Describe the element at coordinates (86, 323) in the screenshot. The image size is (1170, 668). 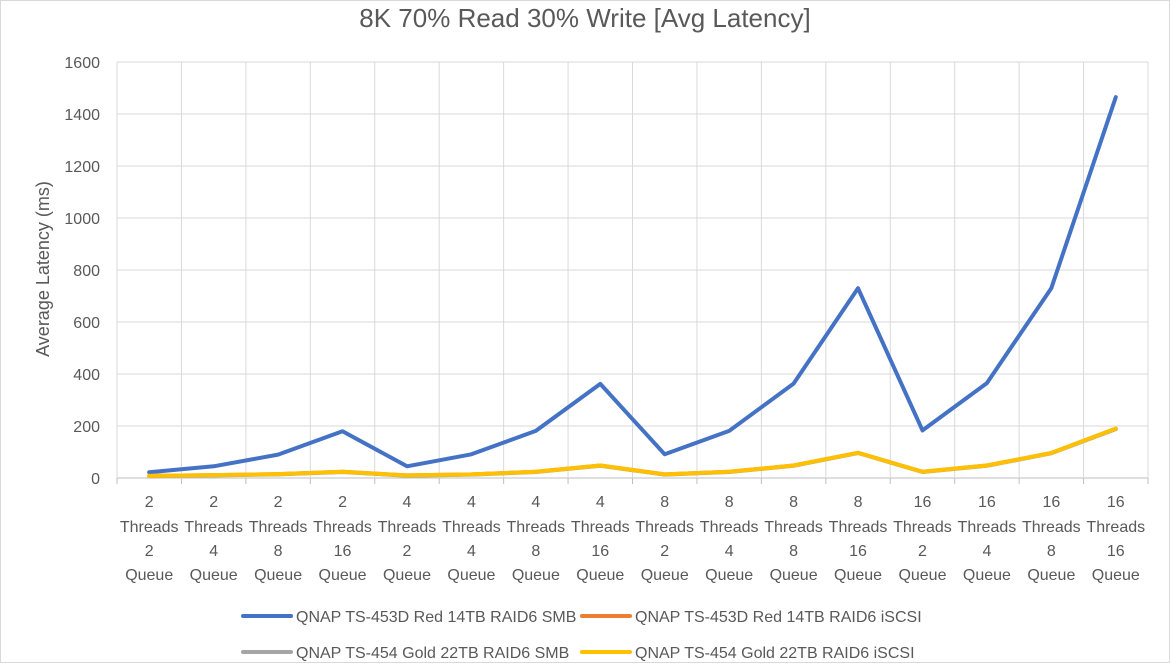
I see `y-tick-label: 600` at that location.